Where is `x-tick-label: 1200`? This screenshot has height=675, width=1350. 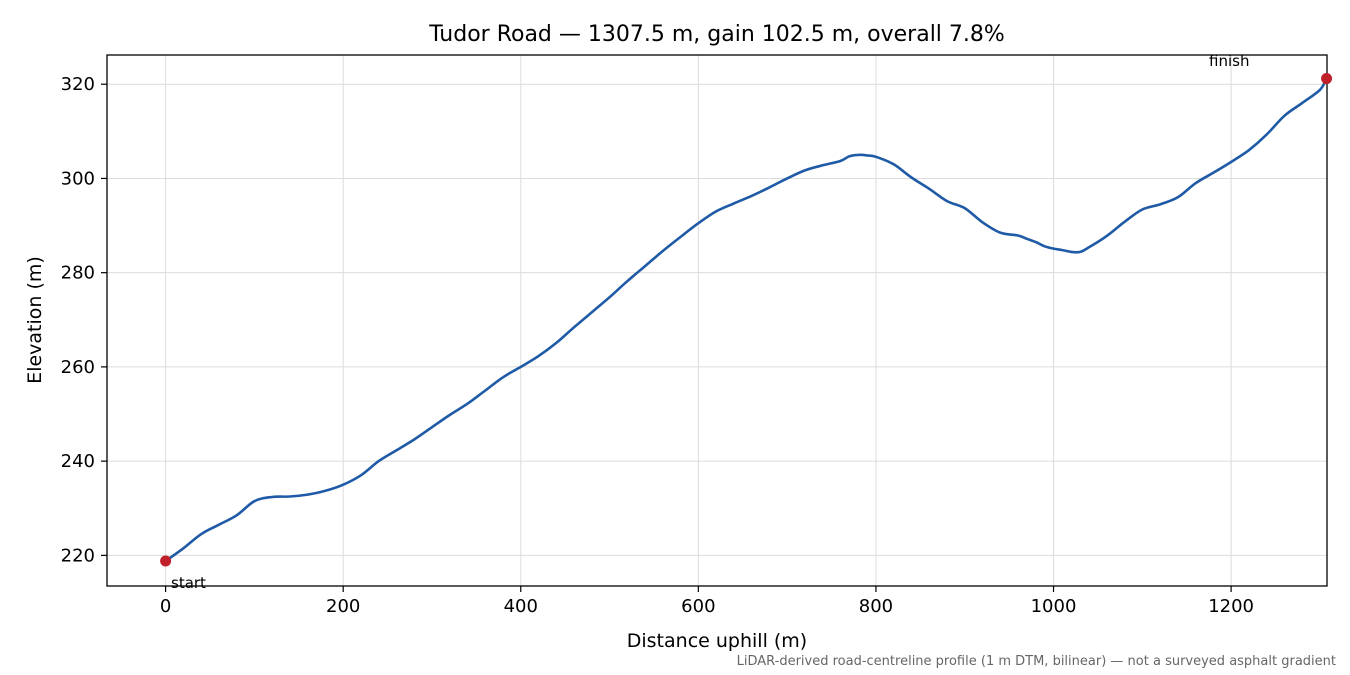 x-tick-label: 1200 is located at coordinates (1231, 606).